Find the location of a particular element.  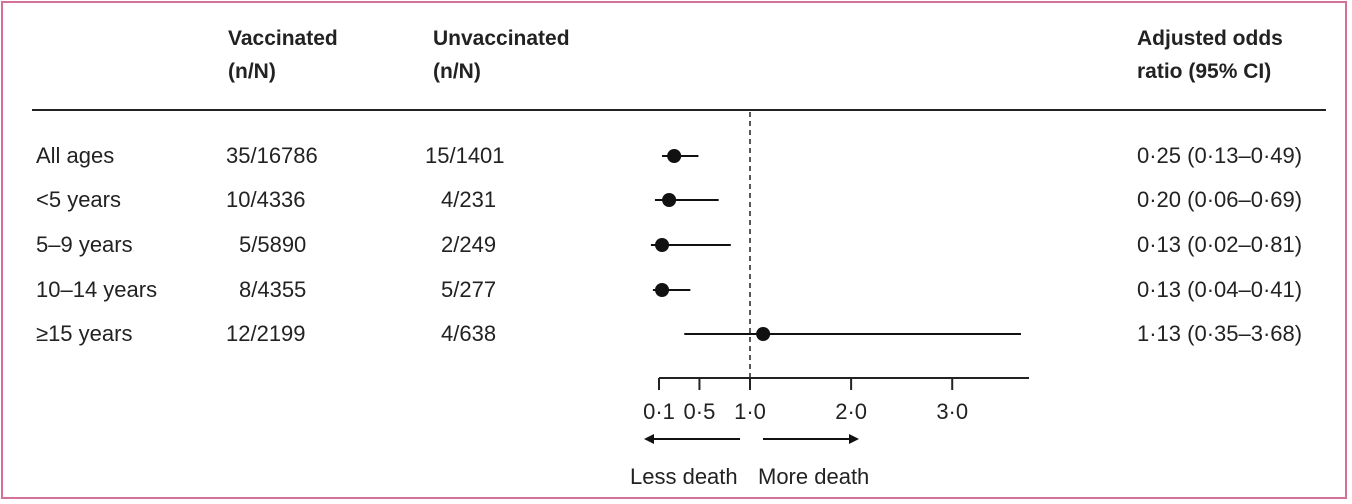

more-death-label: More death is located at coordinates (813, 476).